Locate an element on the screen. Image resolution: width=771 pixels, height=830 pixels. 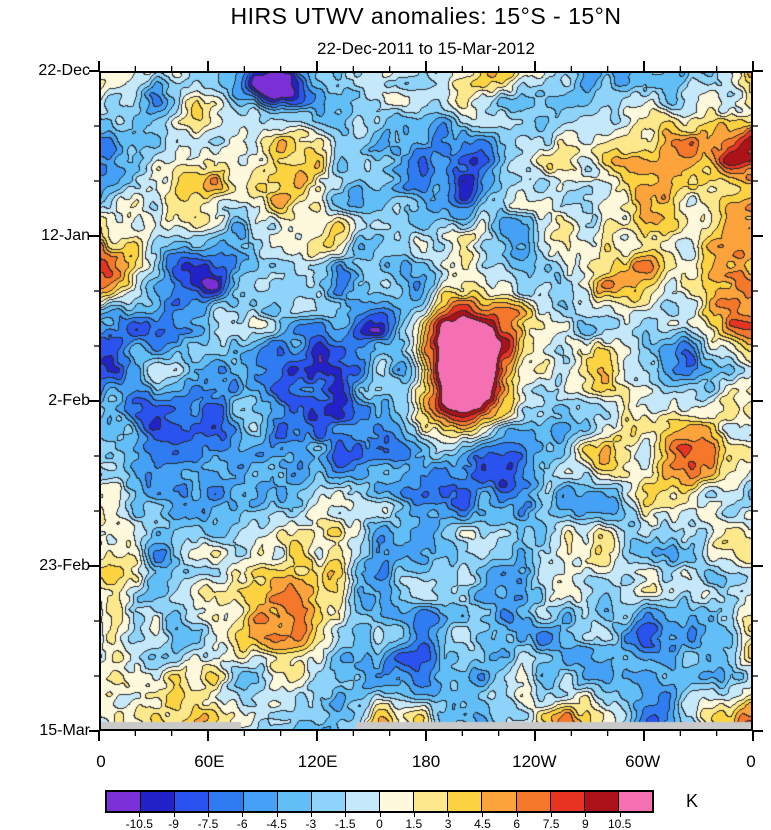
chart-subtitle: 22-Dec-2011 to 15-Mar-2012 is located at coordinates (426, 48).